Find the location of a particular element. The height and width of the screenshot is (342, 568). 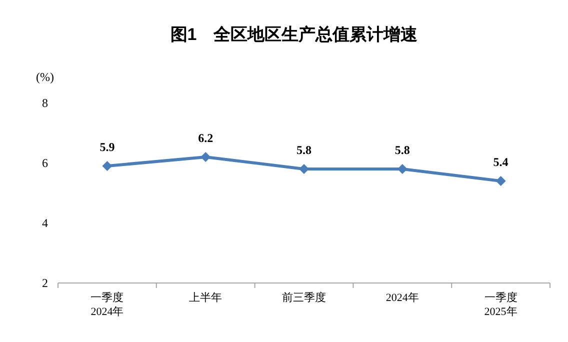

y-tick-label: 6 is located at coordinates (45, 163).